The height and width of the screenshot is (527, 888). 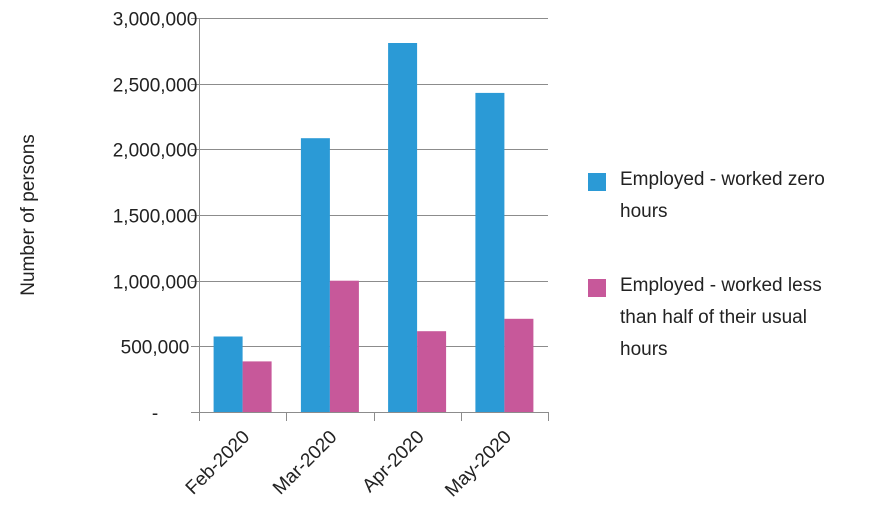 What do you see at coordinates (155, 151) in the screenshot?
I see `y-tick-label: 2,000,000` at bounding box center [155, 151].